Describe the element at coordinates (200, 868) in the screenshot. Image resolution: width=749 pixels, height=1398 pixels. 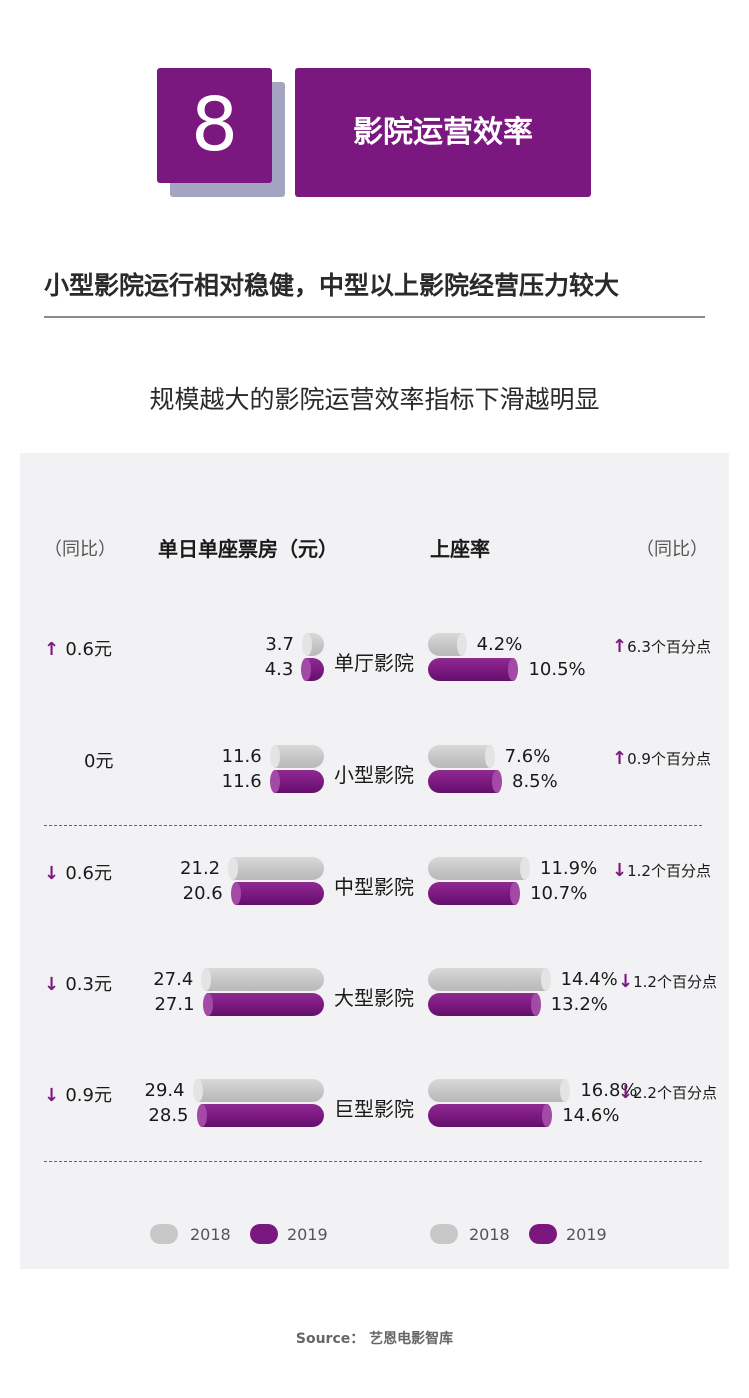
I see `box-office-value-2018: 21.2` at that location.